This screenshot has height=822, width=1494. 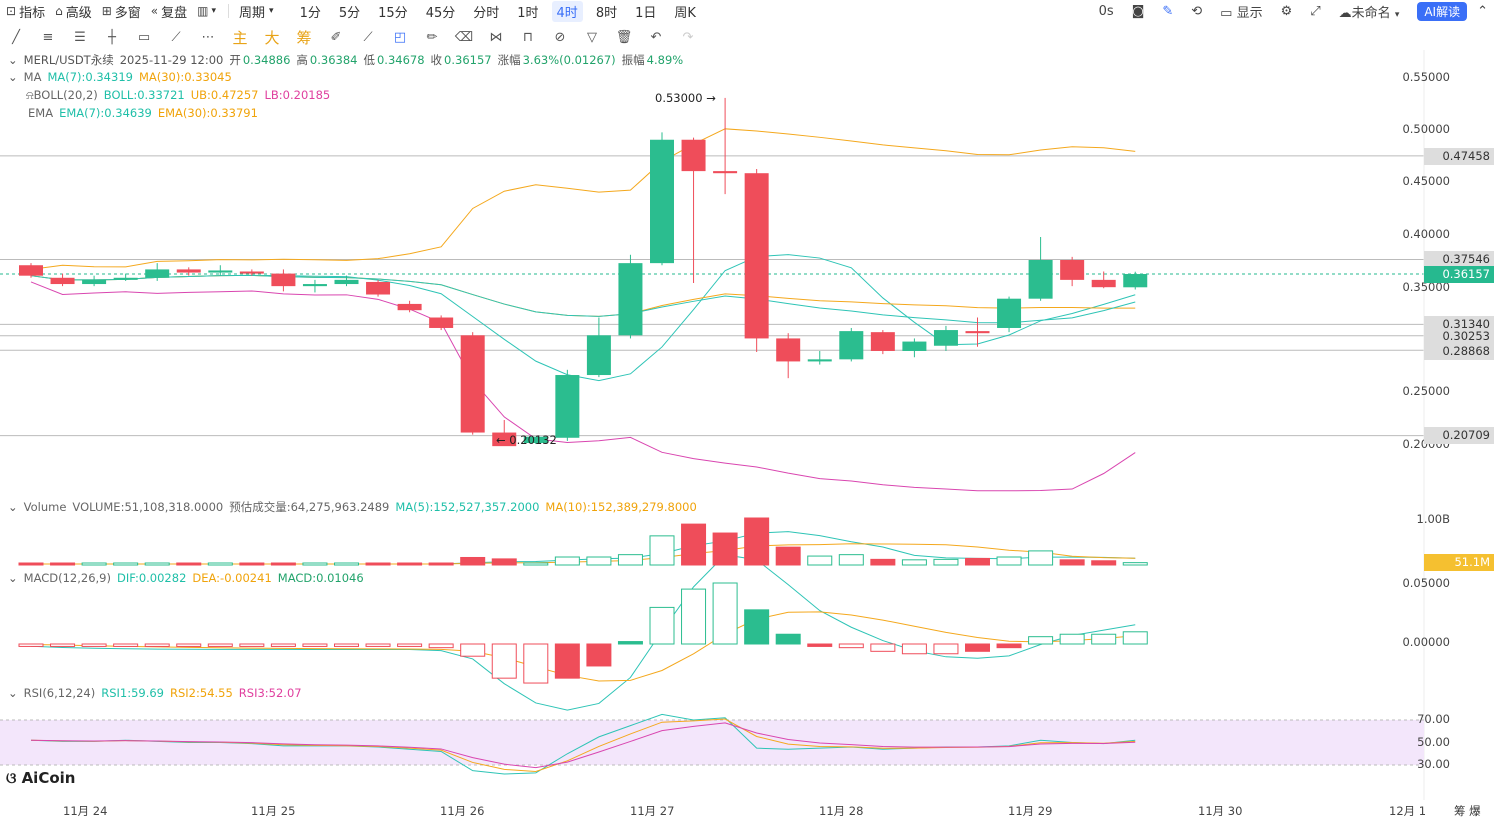 I want to click on magnet-icon: ⊘, so click(x=560, y=37).